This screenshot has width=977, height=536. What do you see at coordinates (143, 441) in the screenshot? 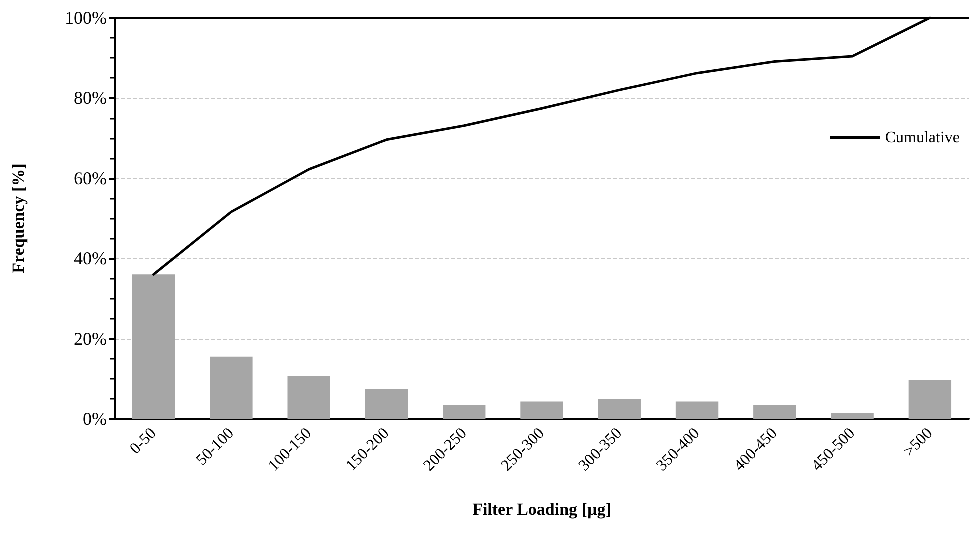
I see `x-tick-label: 0-50` at bounding box center [143, 441].